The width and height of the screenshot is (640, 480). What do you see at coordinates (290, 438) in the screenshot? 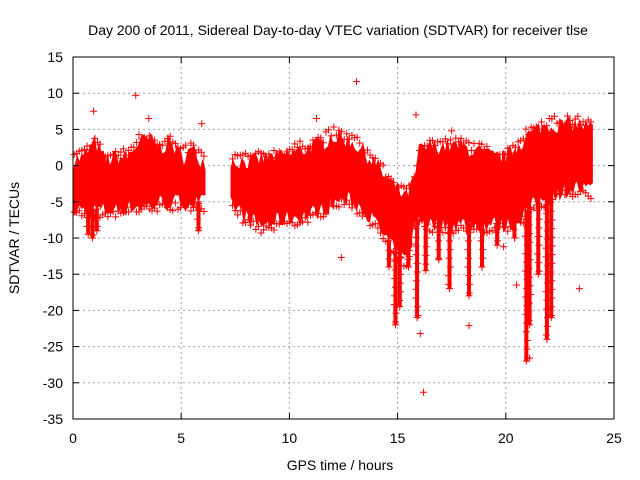
I see `x-tick-label: 10` at bounding box center [290, 438].